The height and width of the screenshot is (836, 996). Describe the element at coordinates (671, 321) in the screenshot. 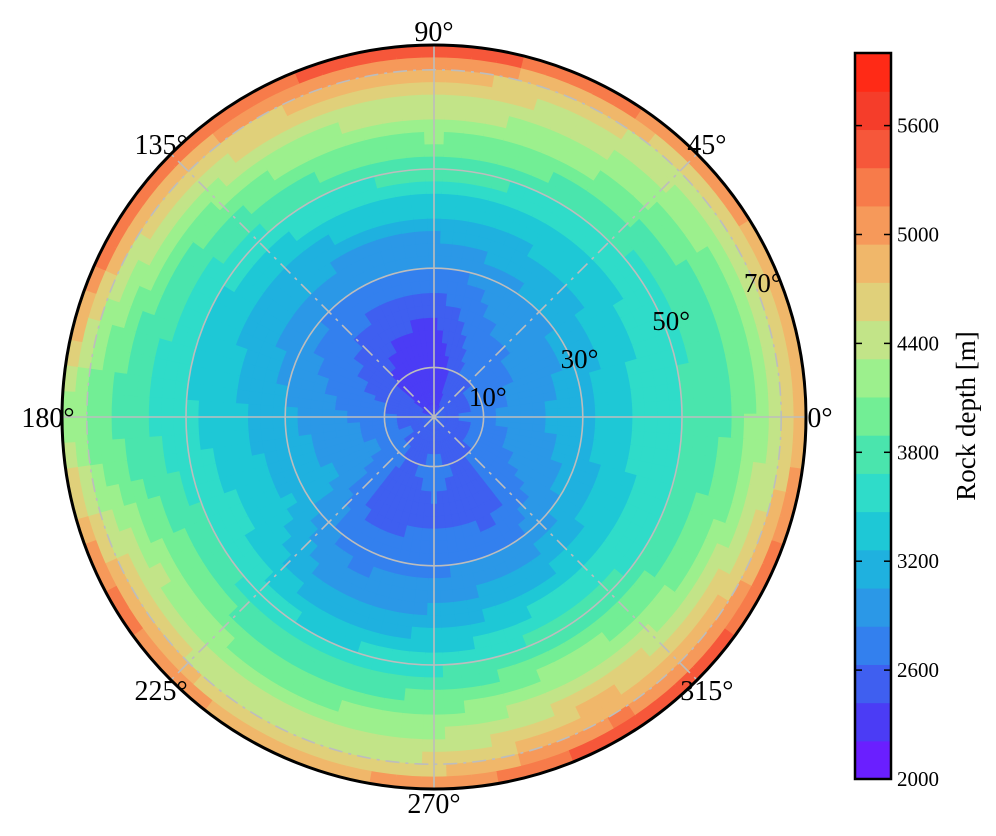

I see `radial-label: 50°` at that location.